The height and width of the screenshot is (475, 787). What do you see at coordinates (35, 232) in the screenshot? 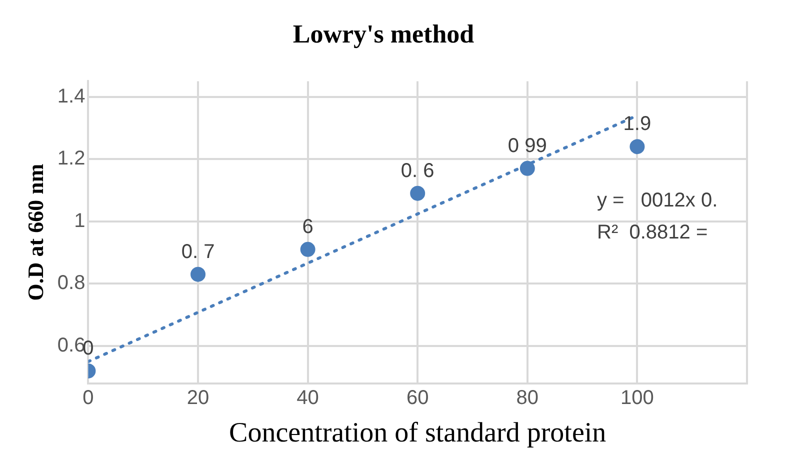
I see `y-axis-title: O.D at 660 nm` at bounding box center [35, 232].